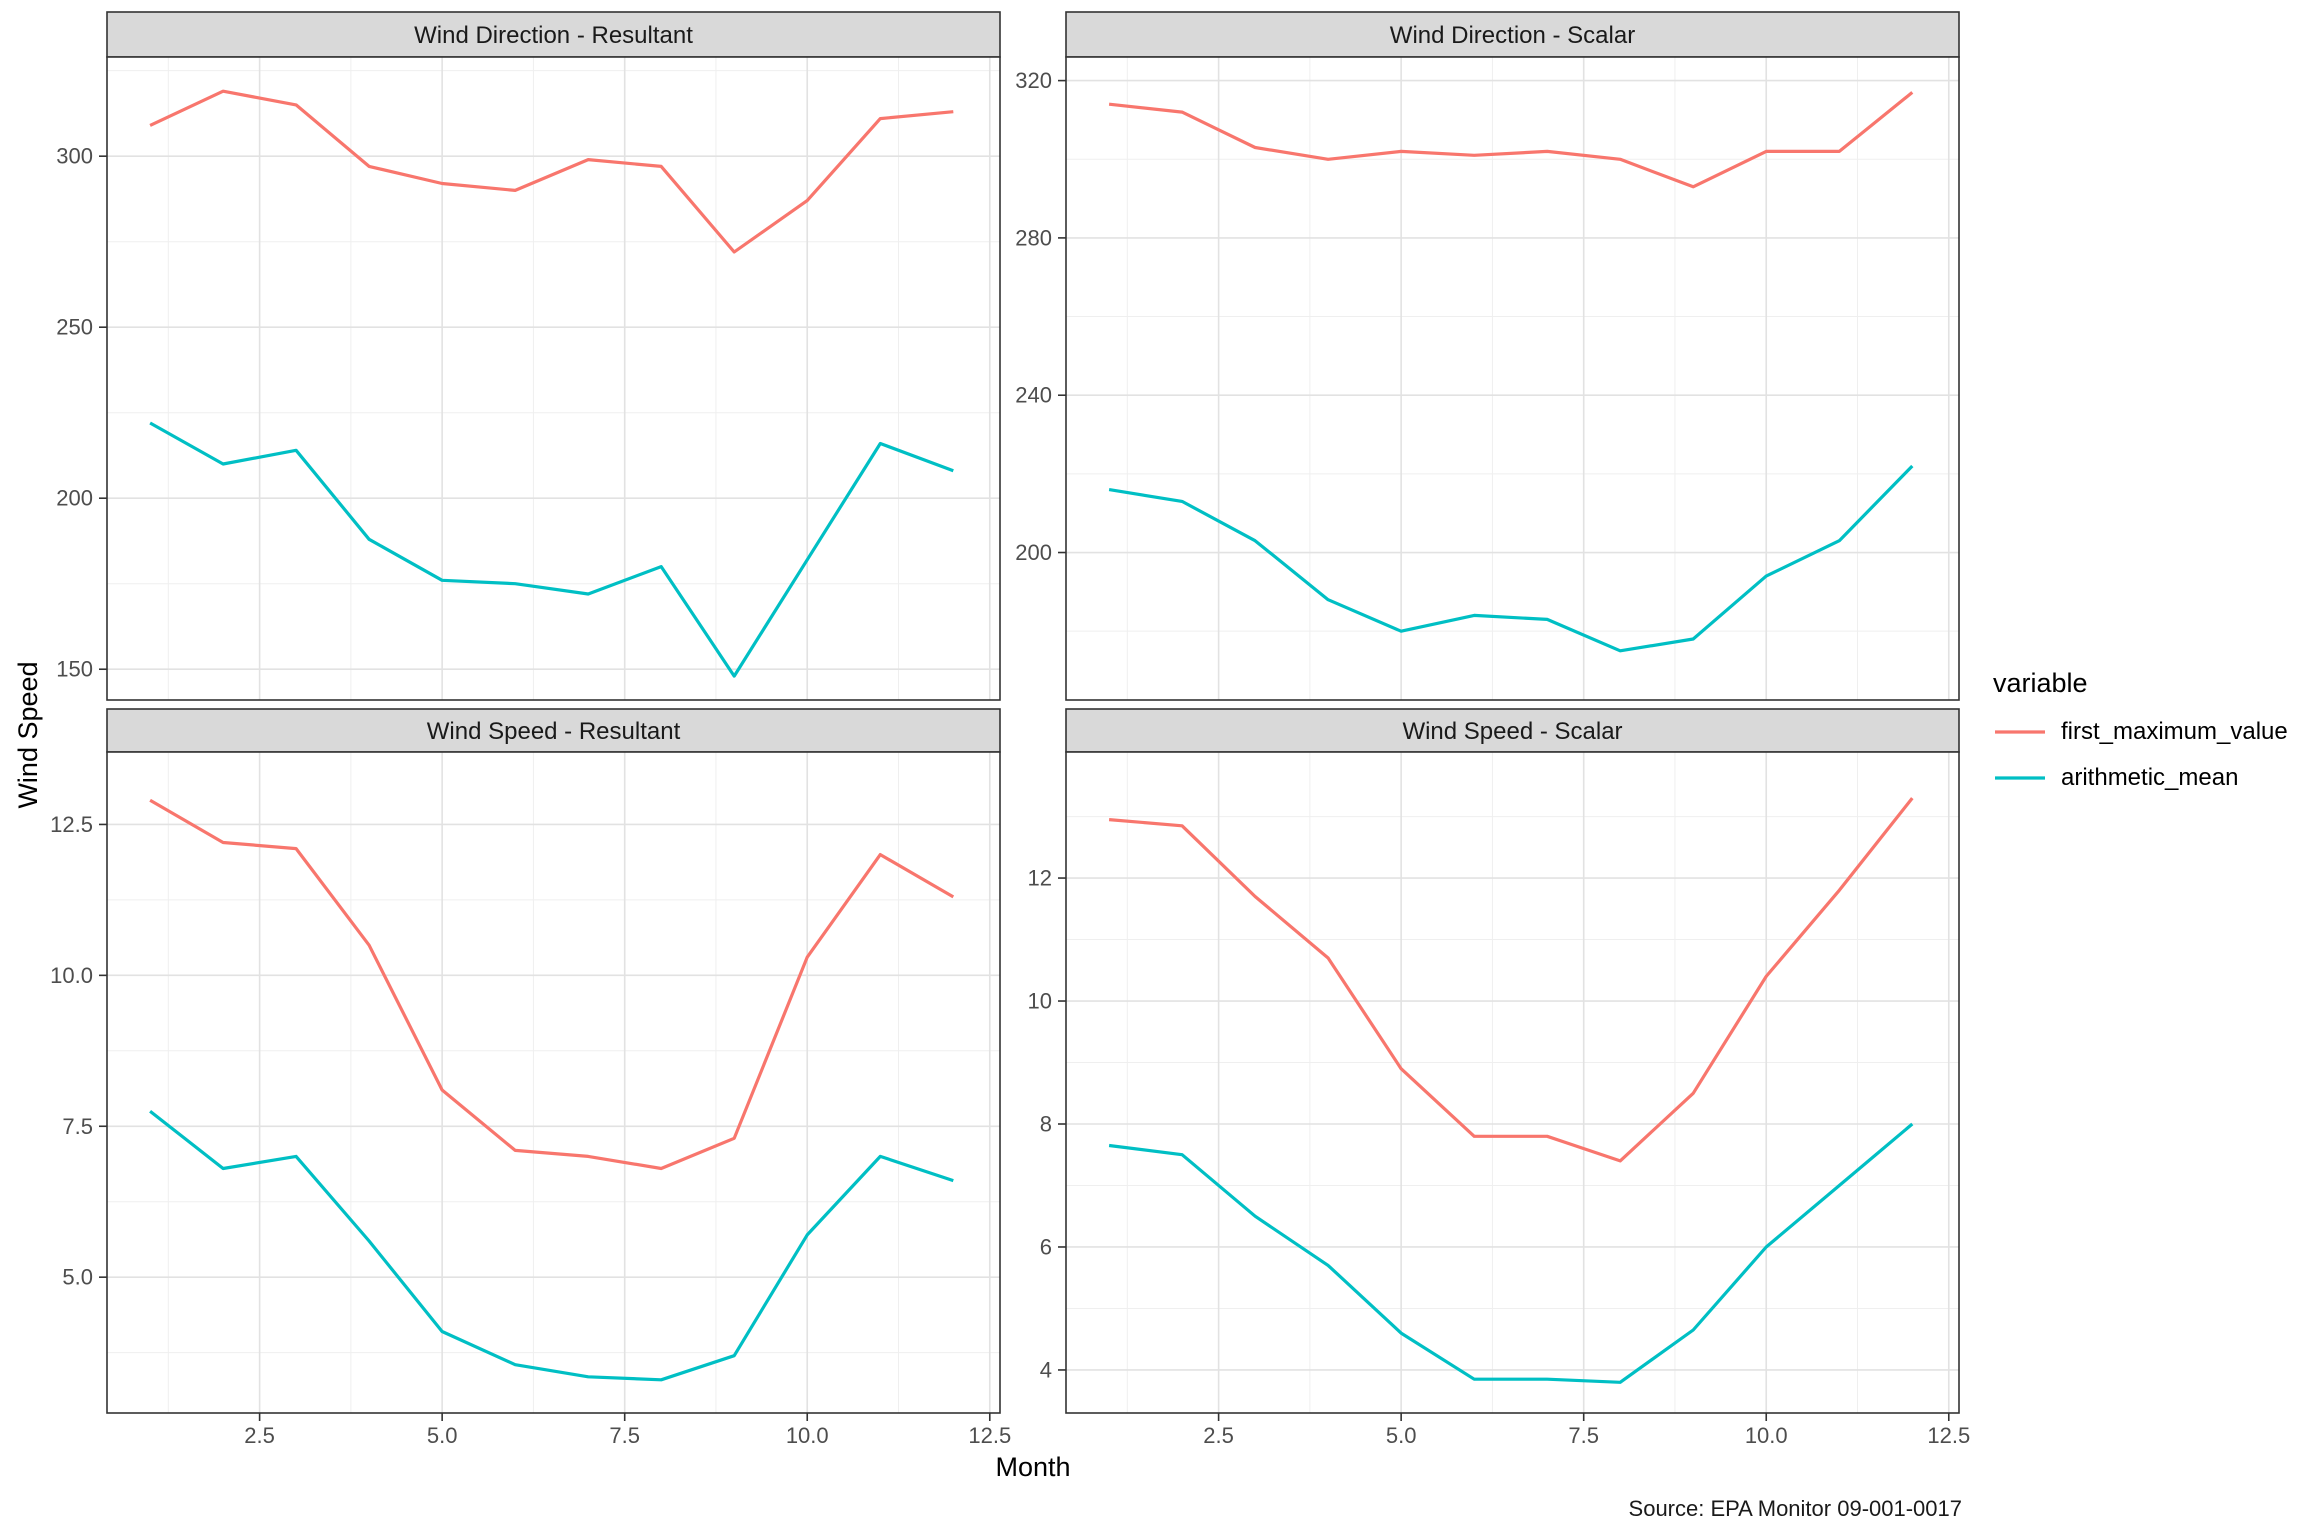 This screenshot has width=2304, height=1536. Describe the element at coordinates (1046, 1124) in the screenshot. I see `y-tick-label: 8` at that location.